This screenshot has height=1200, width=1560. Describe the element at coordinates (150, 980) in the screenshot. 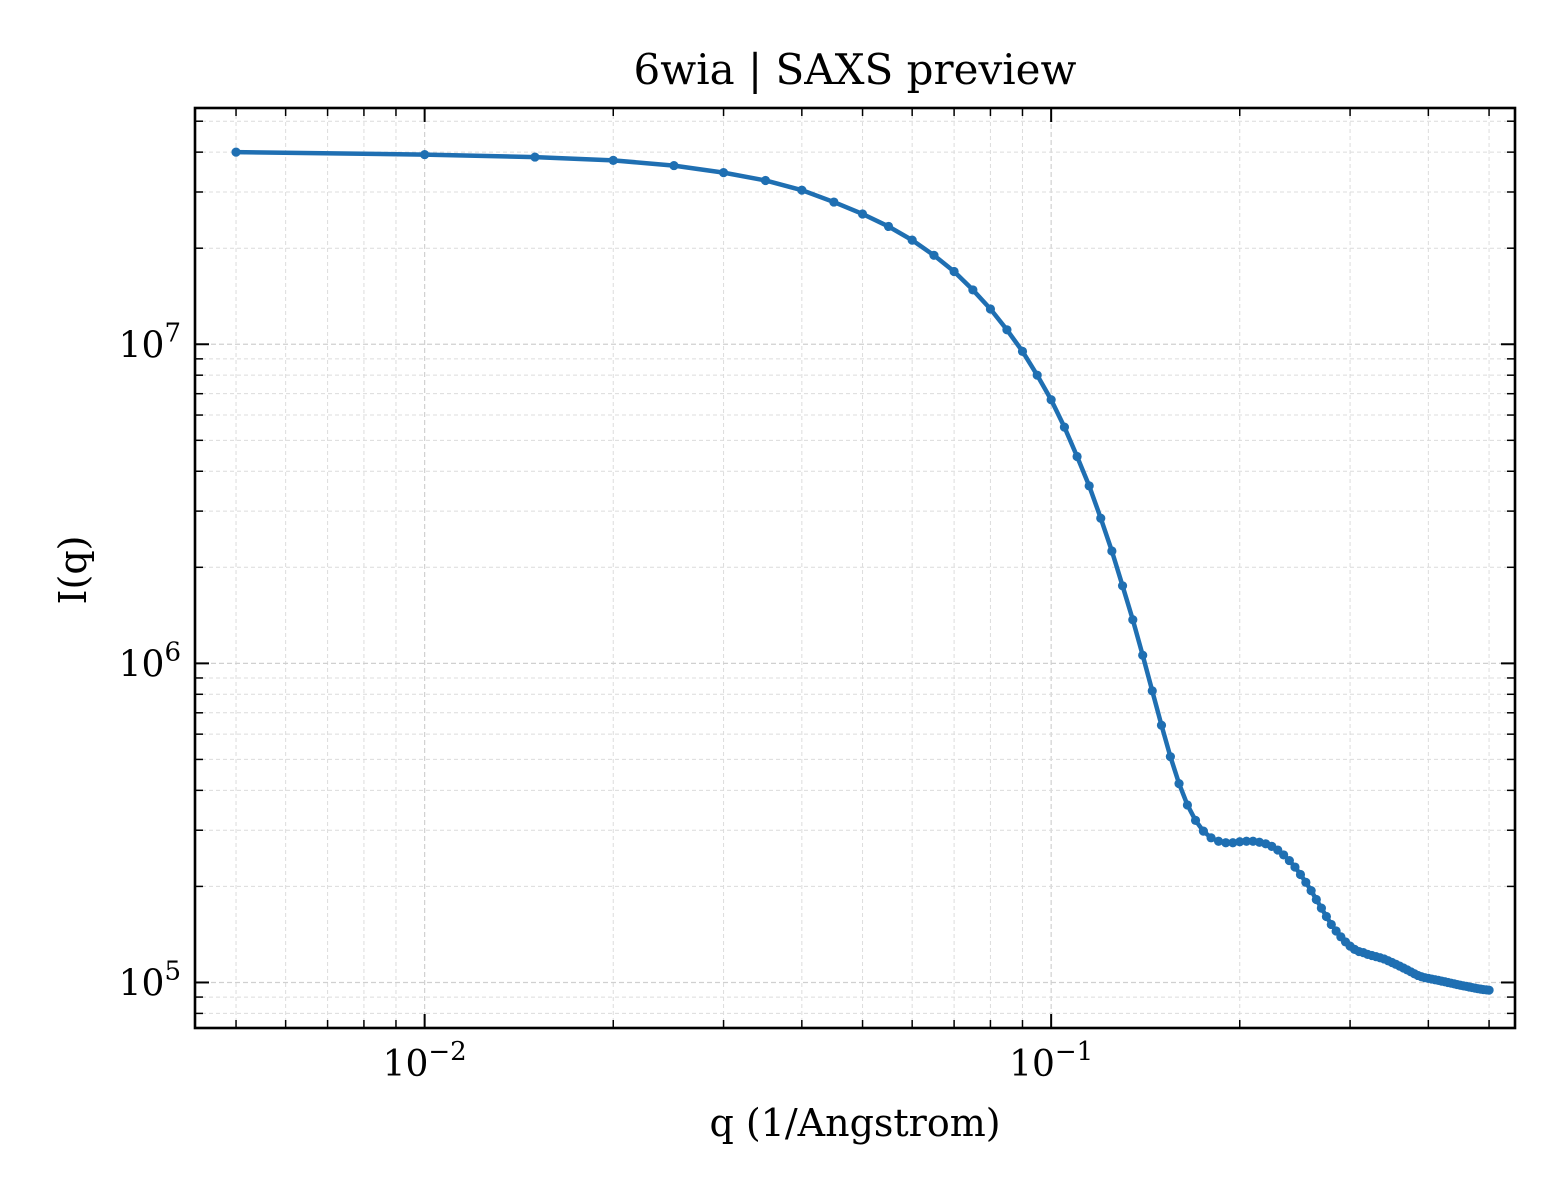

I see `y-tick-label: 10⁵` at that location.